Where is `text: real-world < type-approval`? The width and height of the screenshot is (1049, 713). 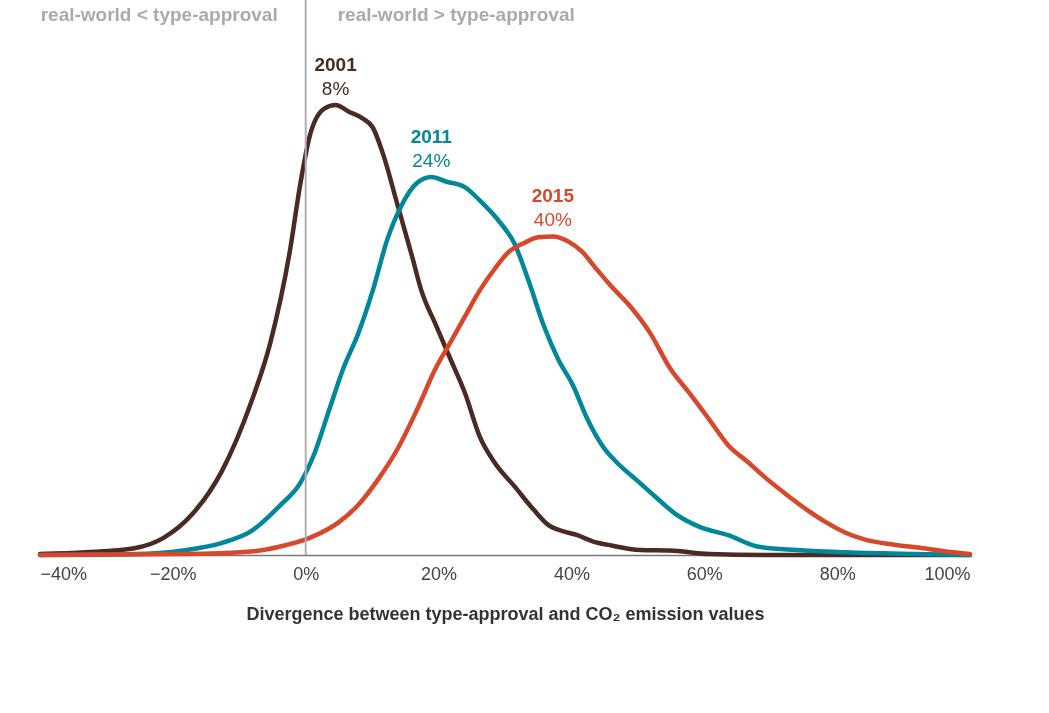 text: real-world < type-approval is located at coordinates (159, 14).